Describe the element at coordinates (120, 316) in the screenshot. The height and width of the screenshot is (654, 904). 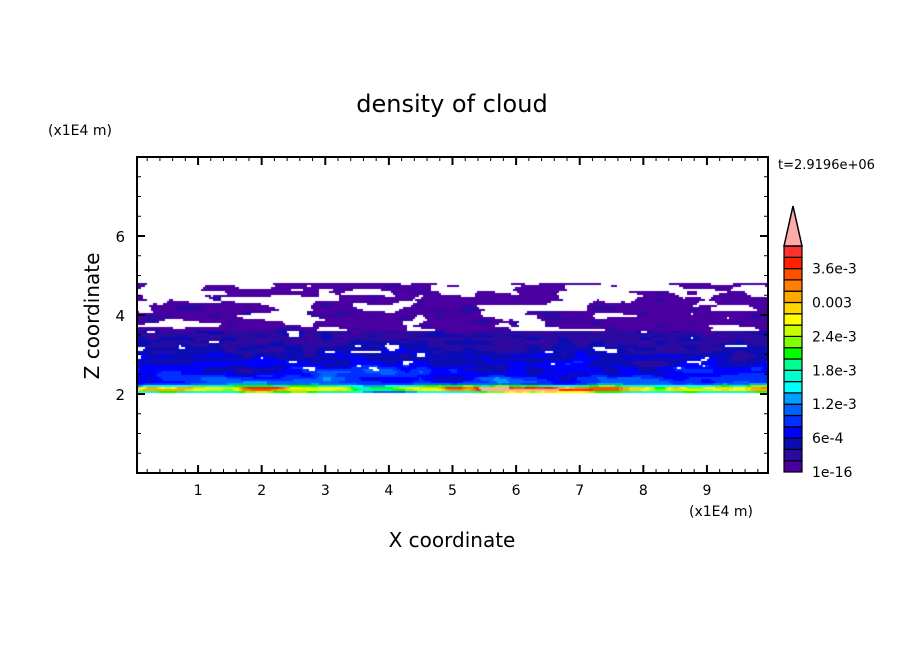
I see `y-tick-label: 4` at that location.